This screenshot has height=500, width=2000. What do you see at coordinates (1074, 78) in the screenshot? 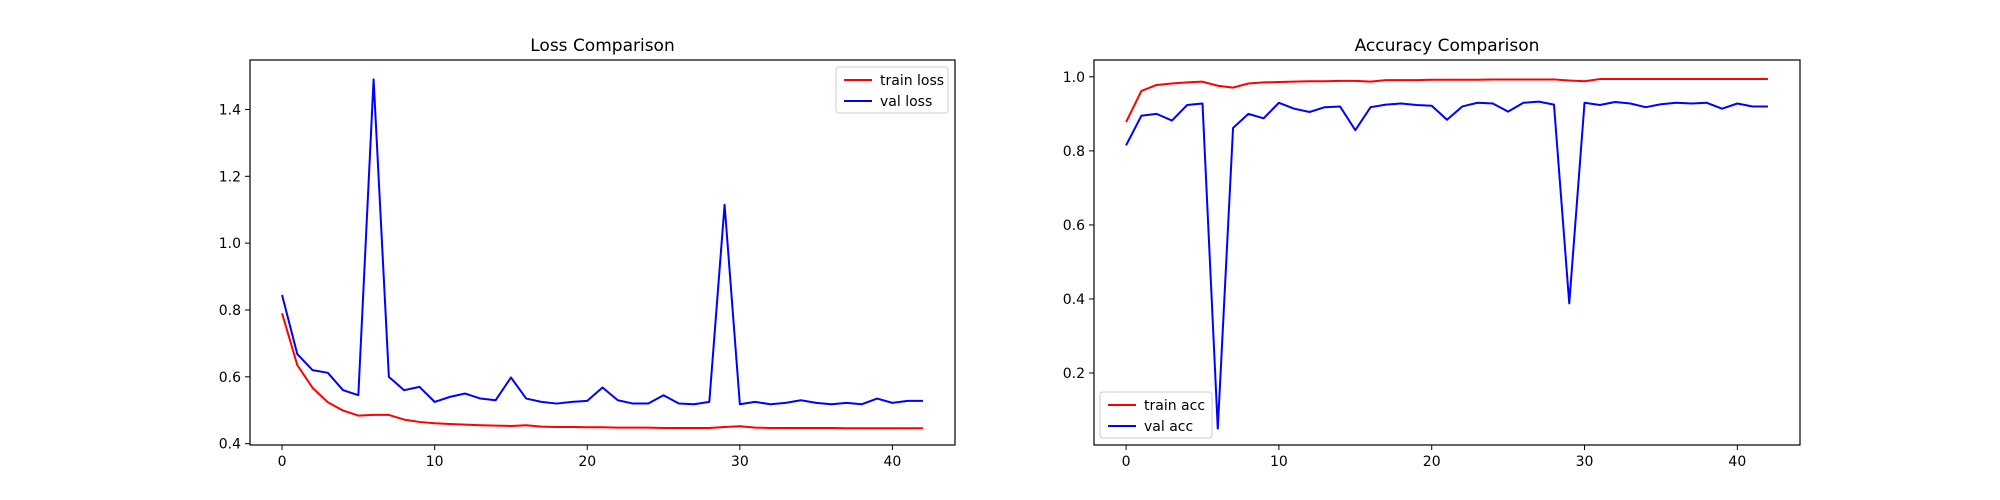
I see `accuracy-y-tick-label-4: 1.0` at bounding box center [1074, 78].